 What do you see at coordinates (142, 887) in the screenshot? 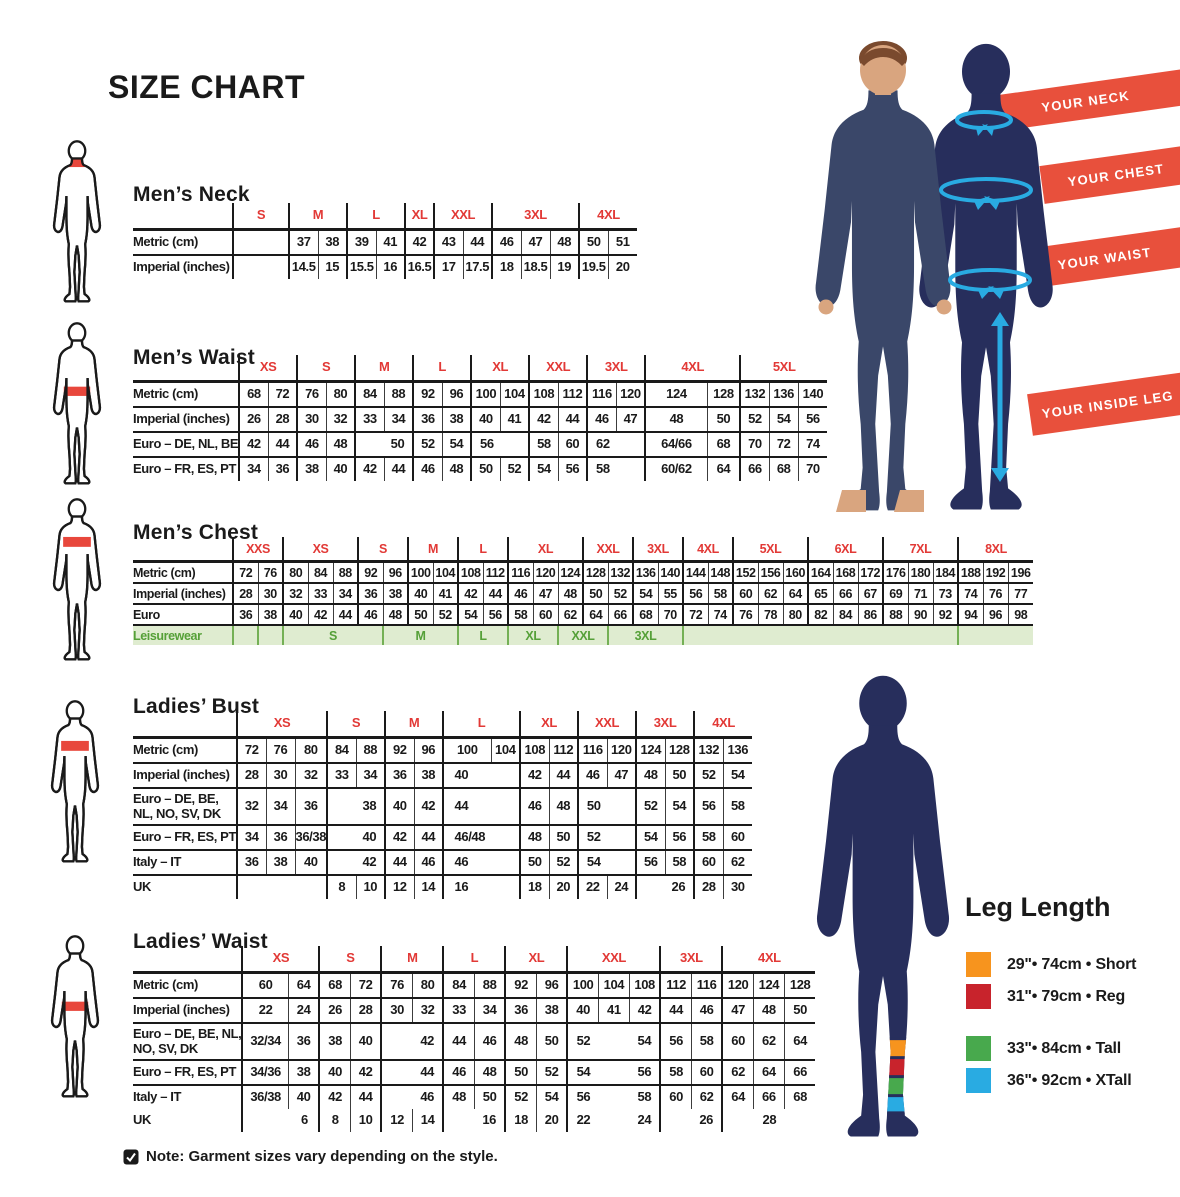
I see `row-label: UK` at bounding box center [142, 887].